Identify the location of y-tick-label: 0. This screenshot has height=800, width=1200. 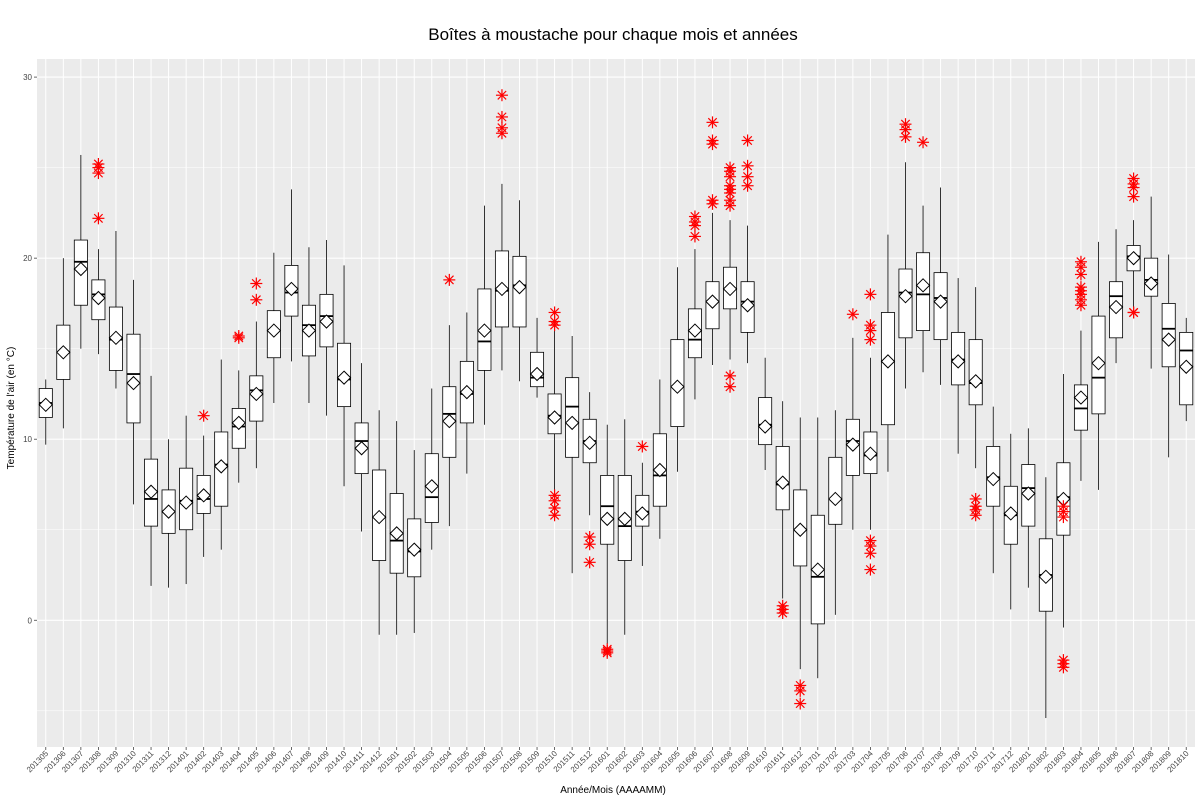
(30, 620).